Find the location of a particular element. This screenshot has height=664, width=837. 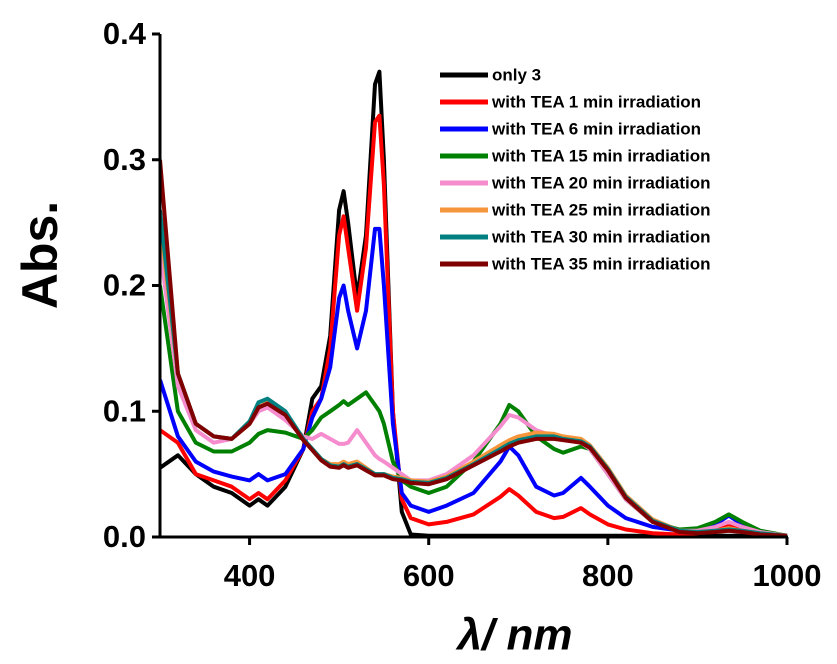

legend-label: with TEA 15 min irradiation is located at coordinates (601, 155).